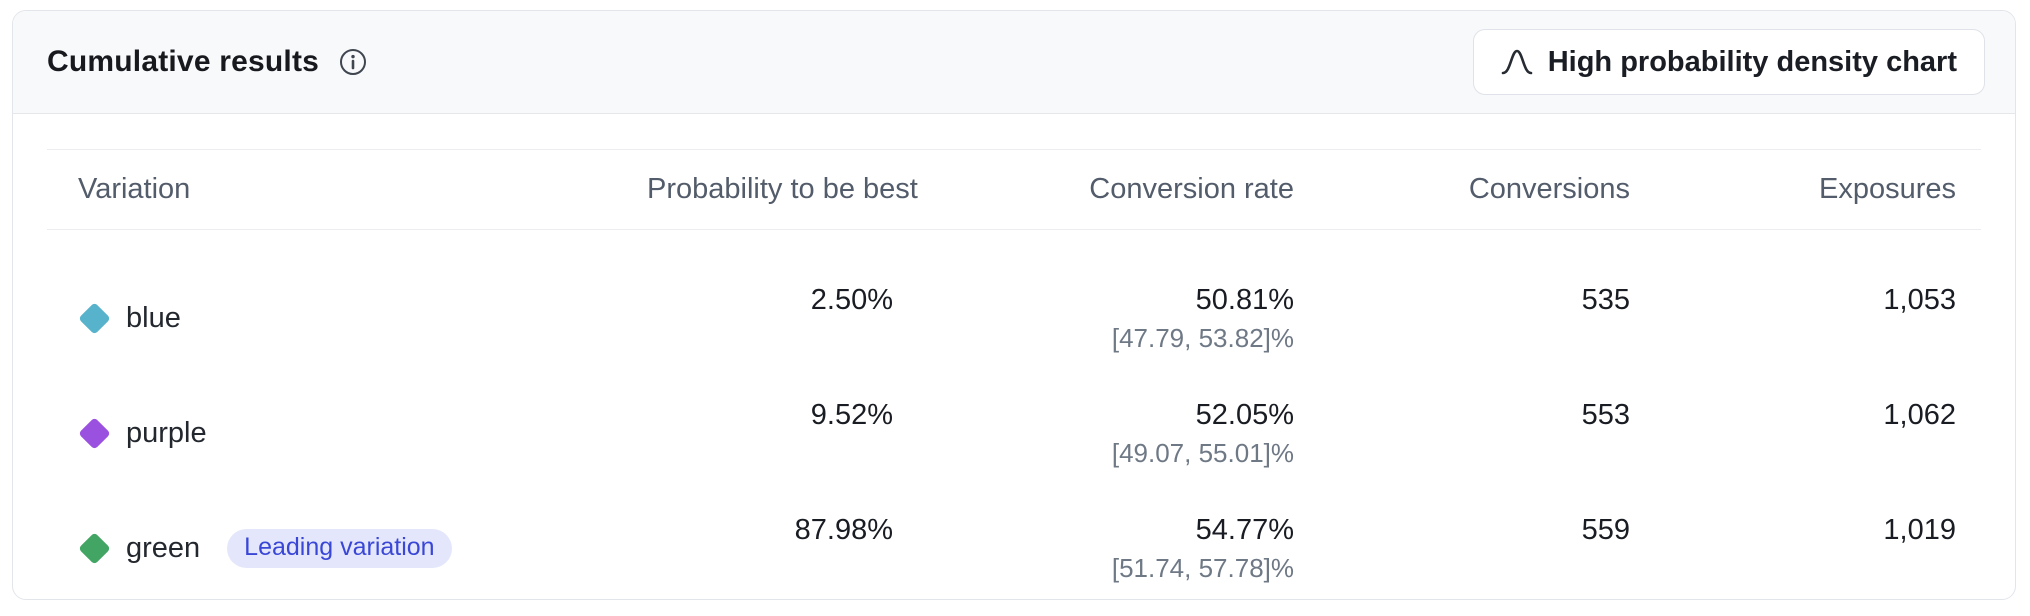 This screenshot has width=2030, height=616. What do you see at coordinates (1605, 530) in the screenshot?
I see `conversions-cell: 559` at bounding box center [1605, 530].